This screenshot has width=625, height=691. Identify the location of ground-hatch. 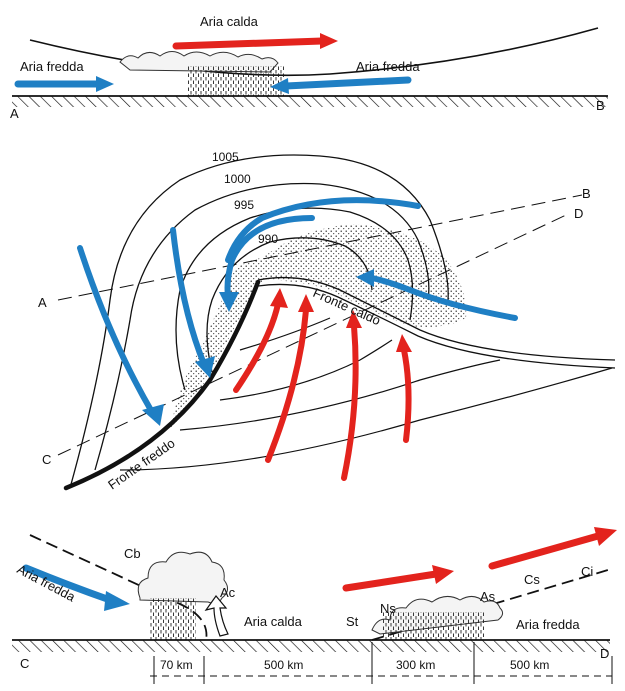
(310, 101).